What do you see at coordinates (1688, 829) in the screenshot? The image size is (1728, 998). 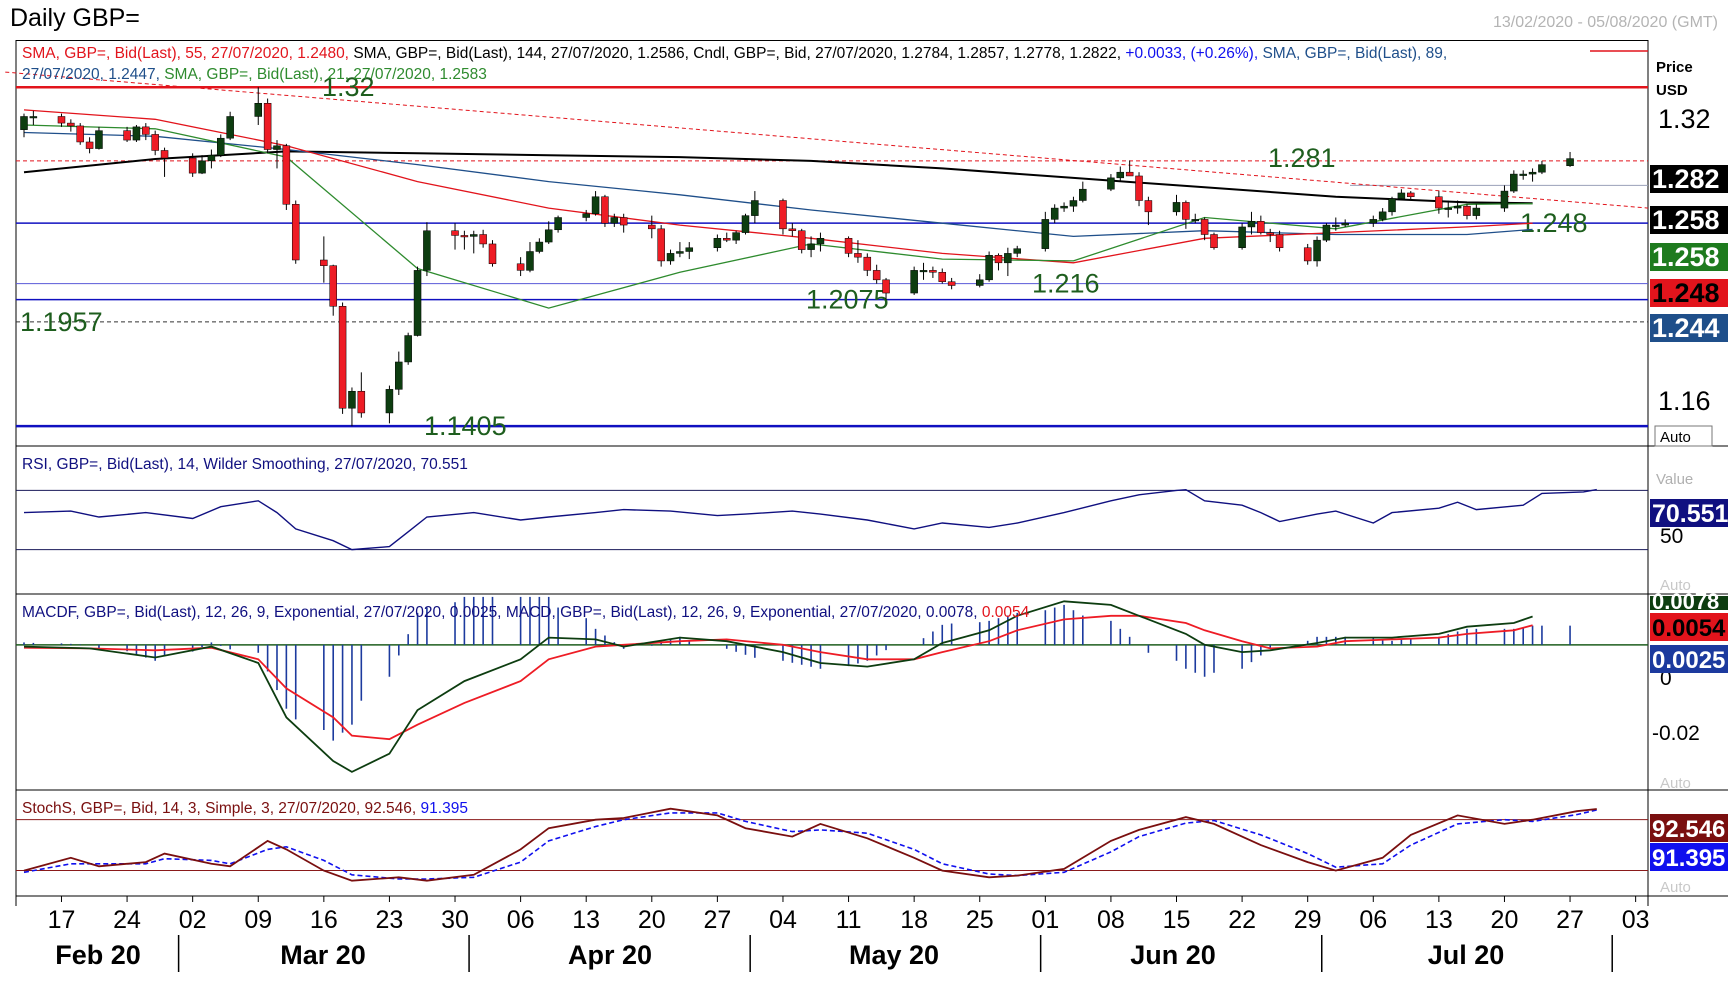 I see `stoch-k-value-box: 92.546` at bounding box center [1688, 829].